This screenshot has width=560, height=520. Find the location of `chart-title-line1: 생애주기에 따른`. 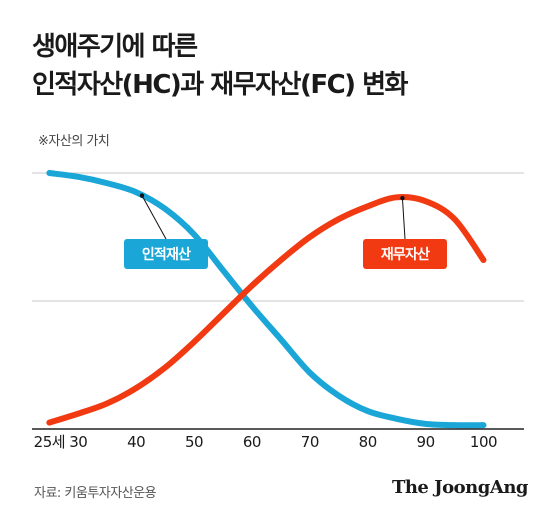

chart-title-line1: 생애주기에 따른 is located at coordinates (115, 47).